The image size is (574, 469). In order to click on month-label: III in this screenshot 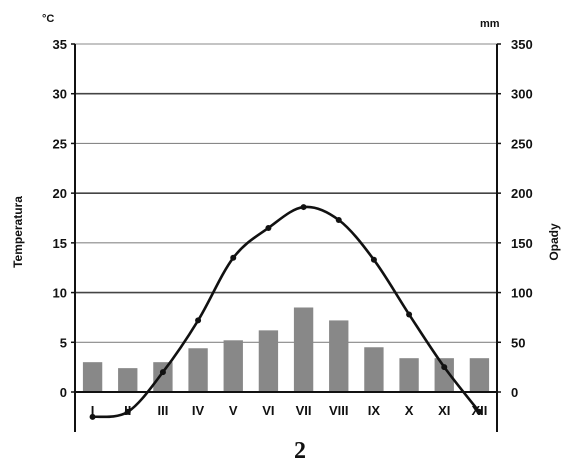, I will do `click(162, 410)`.